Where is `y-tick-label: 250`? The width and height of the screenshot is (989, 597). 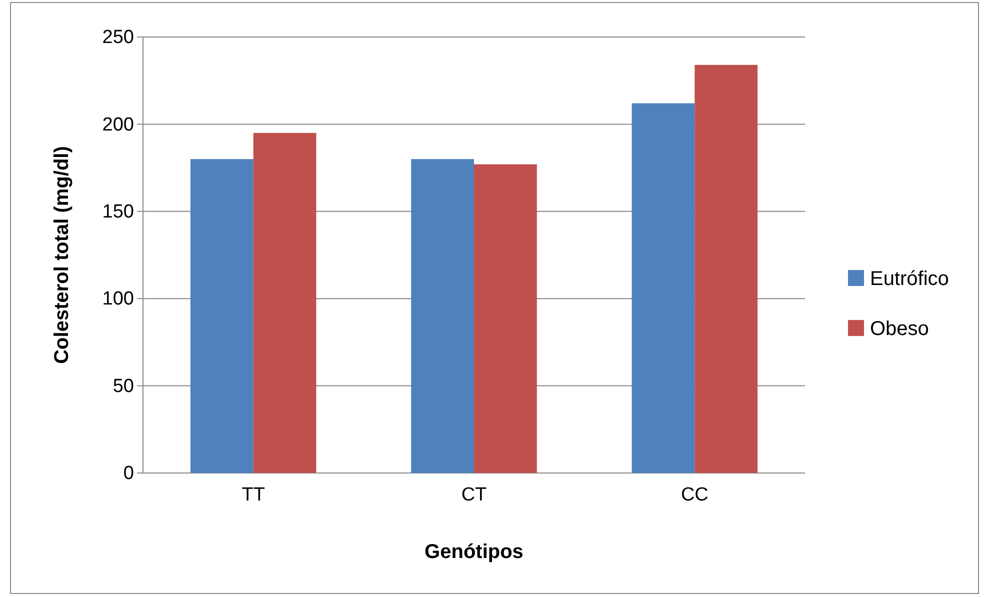
y-tick-label: 250 is located at coordinates (118, 37).